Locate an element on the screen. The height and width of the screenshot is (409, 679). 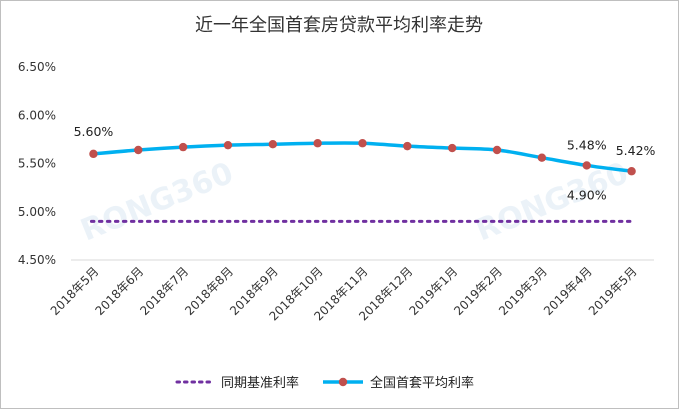
data-label: 4.90% is located at coordinates (587, 194).